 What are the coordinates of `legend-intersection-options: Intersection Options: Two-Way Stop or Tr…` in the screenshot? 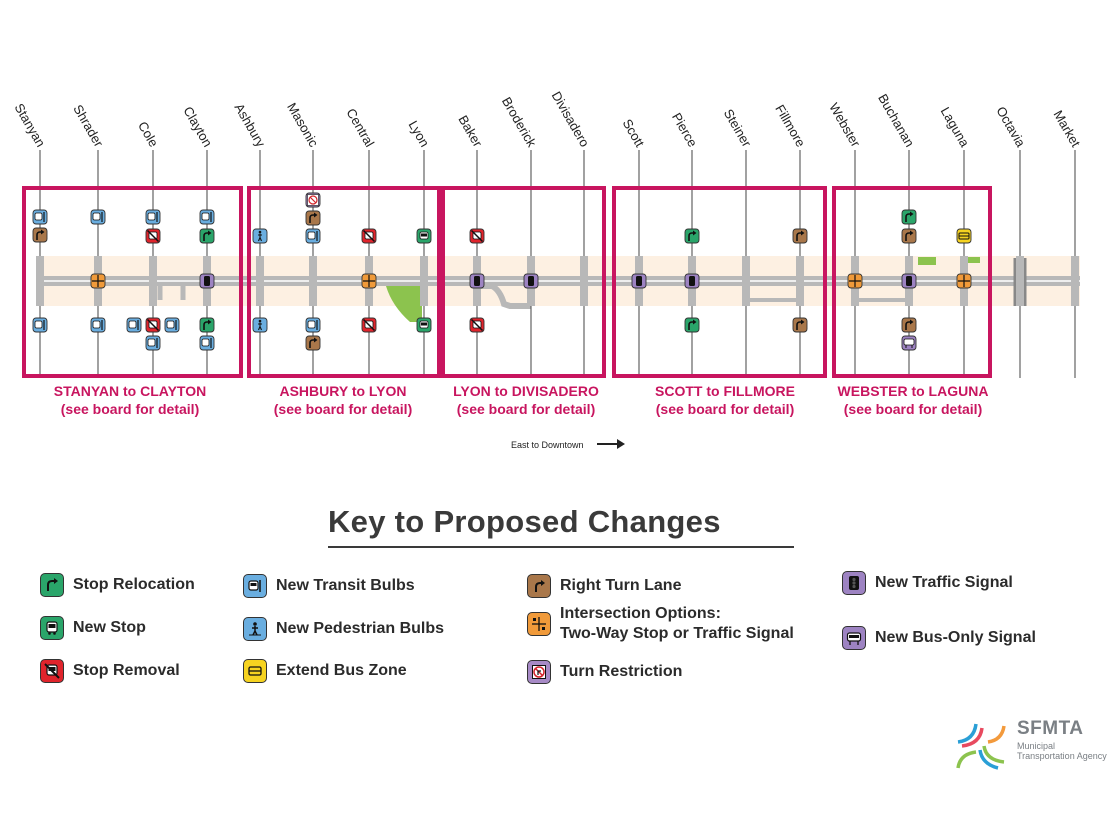 It's located at (660, 624).